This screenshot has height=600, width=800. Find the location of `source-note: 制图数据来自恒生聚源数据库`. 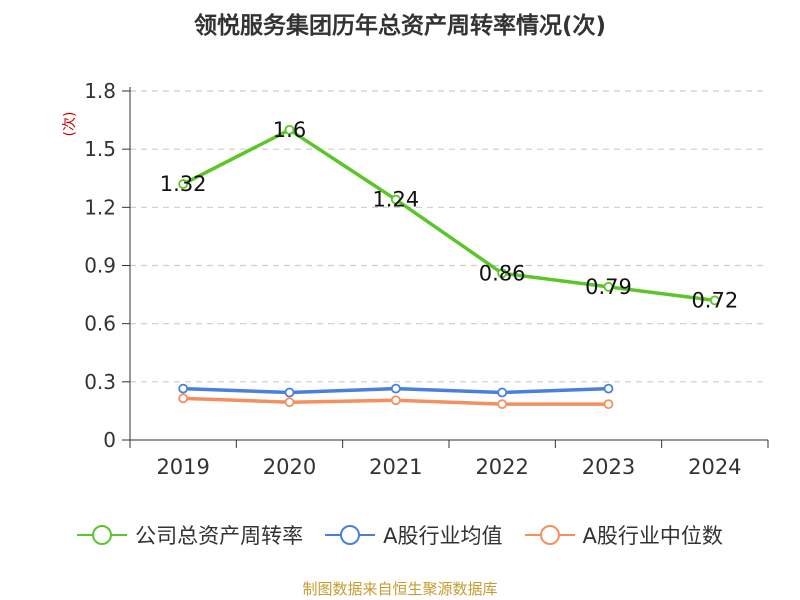

source-note: 制图数据来自恒生聚源数据库 is located at coordinates (400, 589).